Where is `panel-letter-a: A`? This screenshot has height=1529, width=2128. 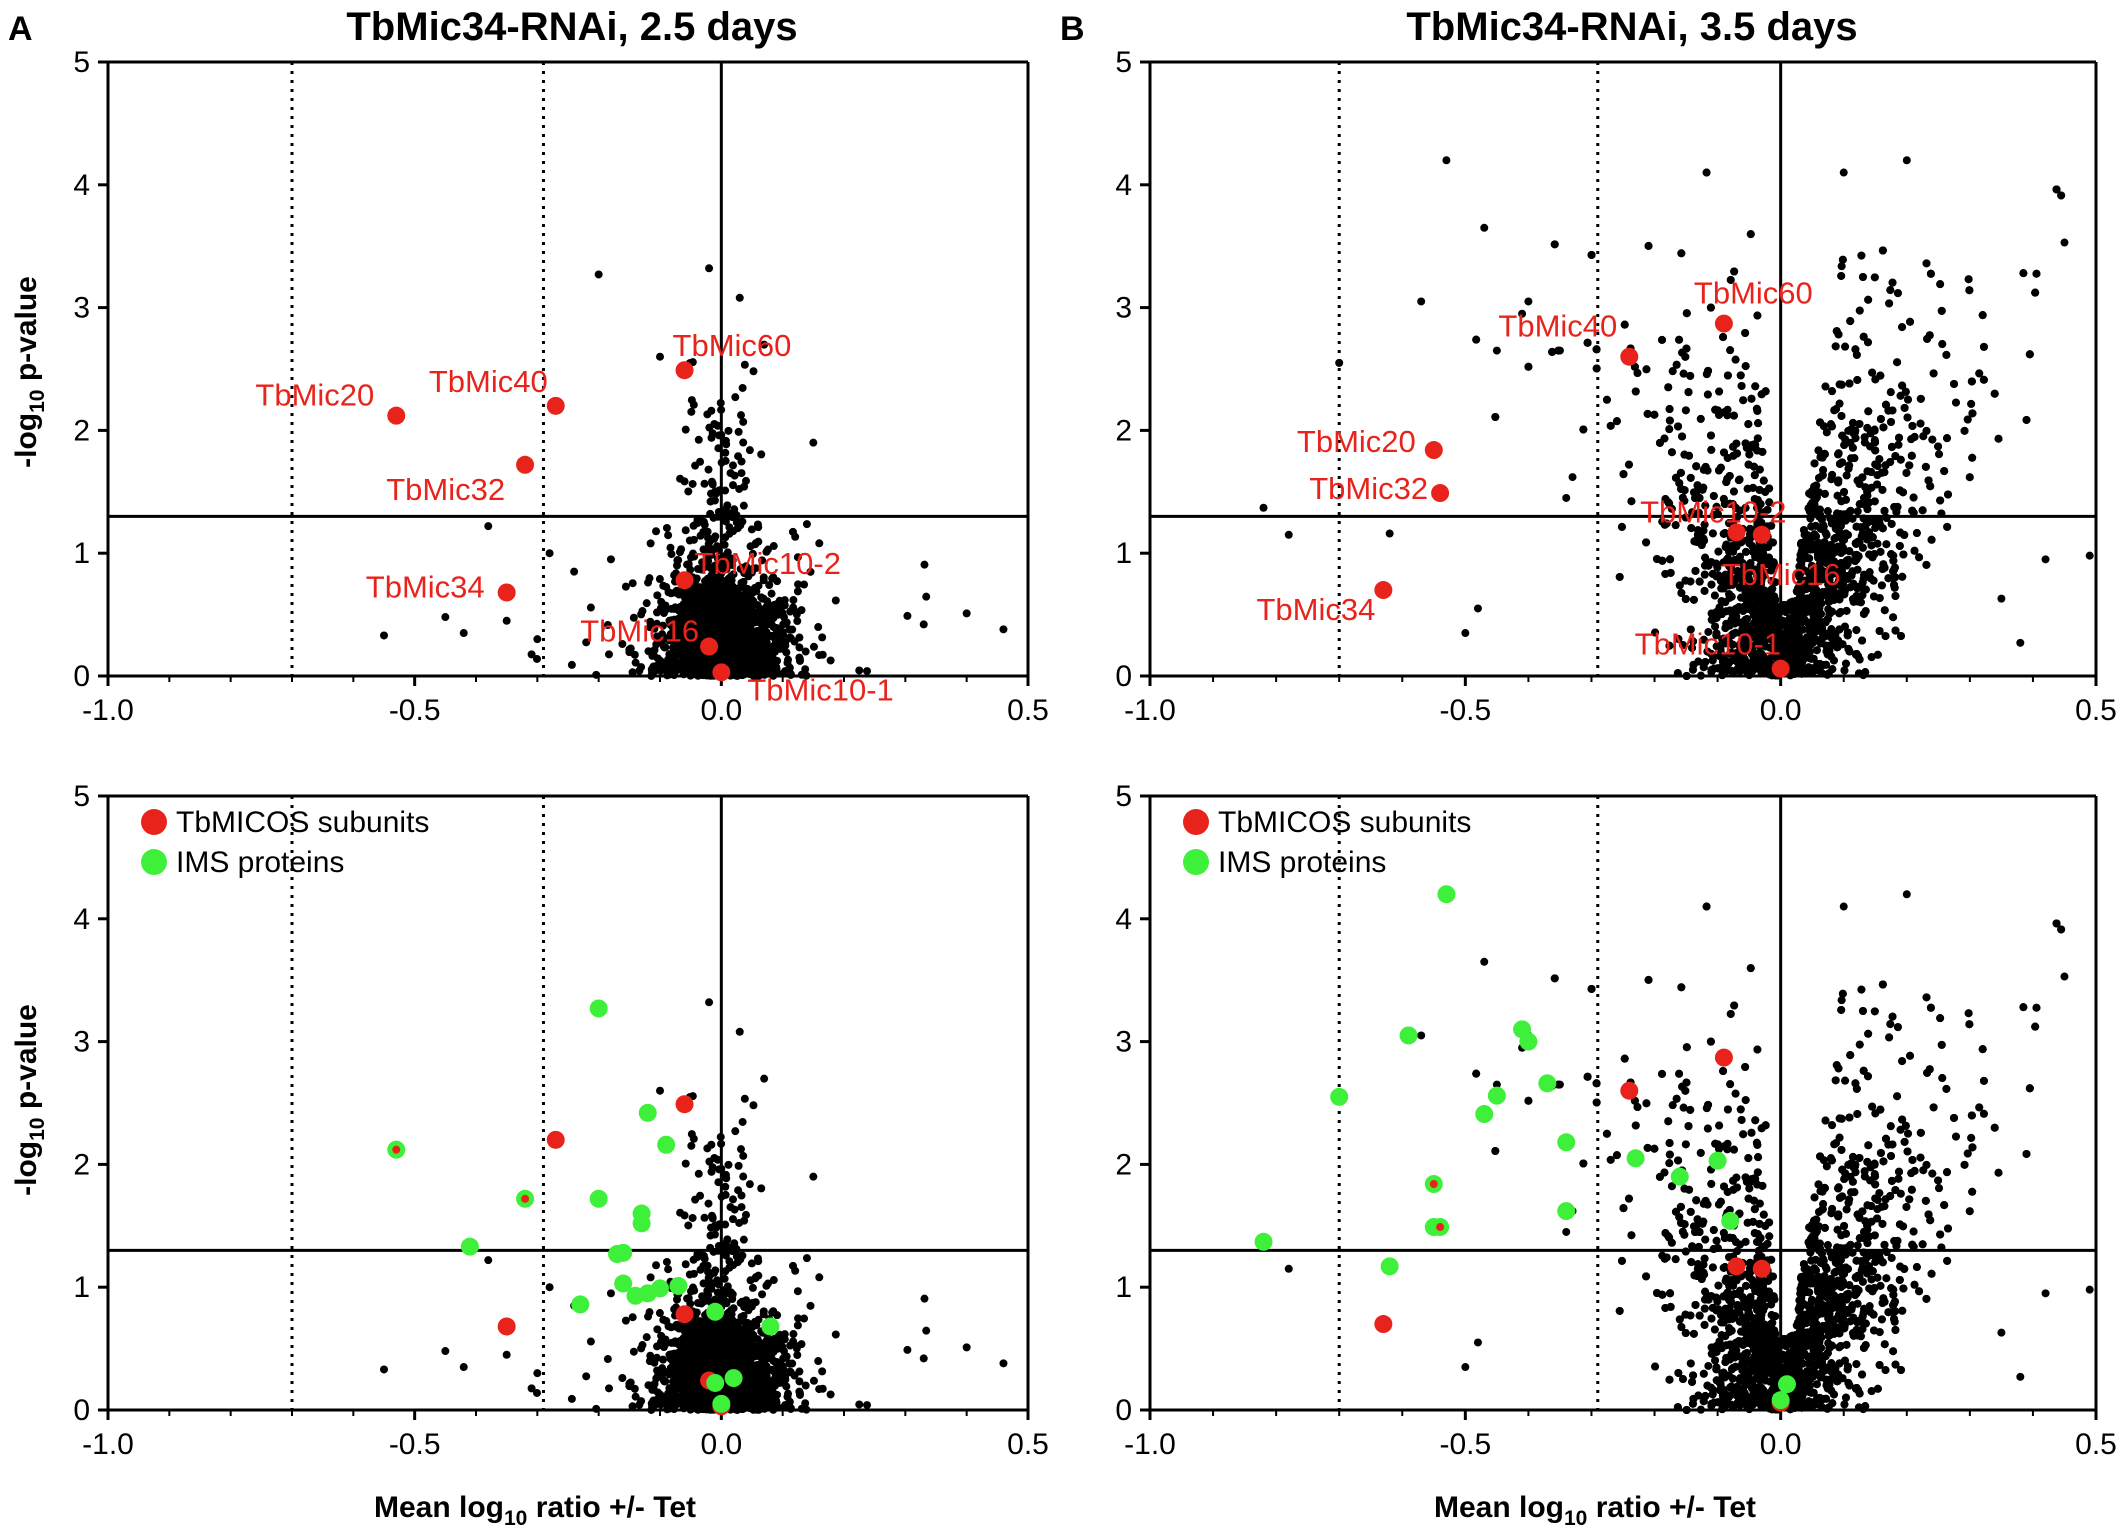 panel-letter-a: A is located at coordinates (20, 29).